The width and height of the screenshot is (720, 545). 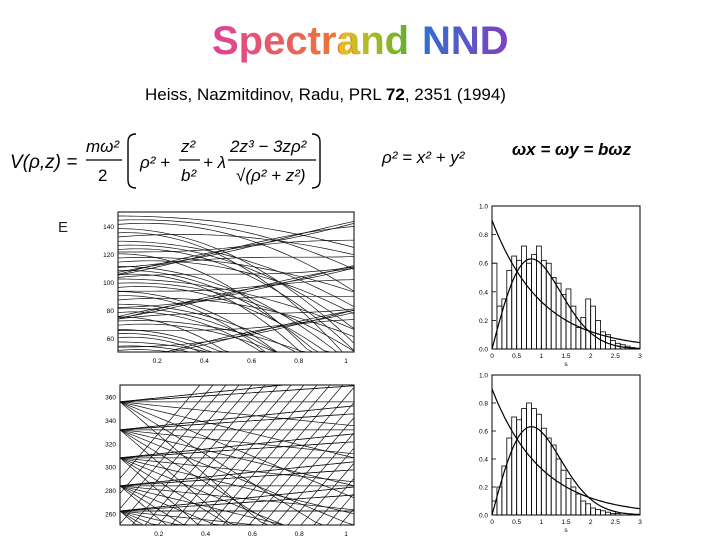 I want to click on y-tick-label: 1.0, so click(x=483, y=207).